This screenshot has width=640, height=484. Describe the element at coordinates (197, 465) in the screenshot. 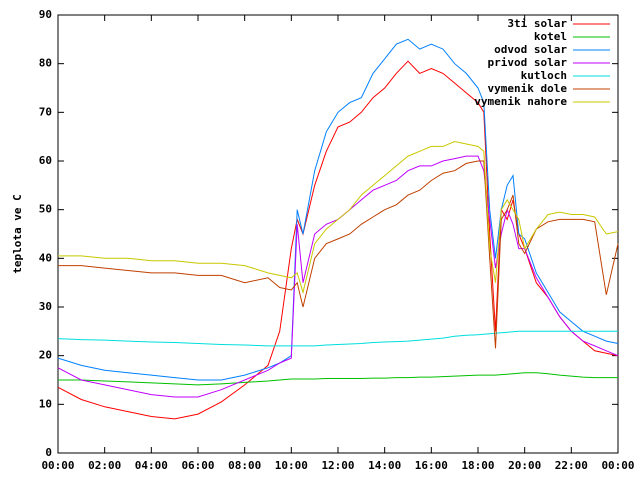

I see `x-tick-label: 06:00` at that location.